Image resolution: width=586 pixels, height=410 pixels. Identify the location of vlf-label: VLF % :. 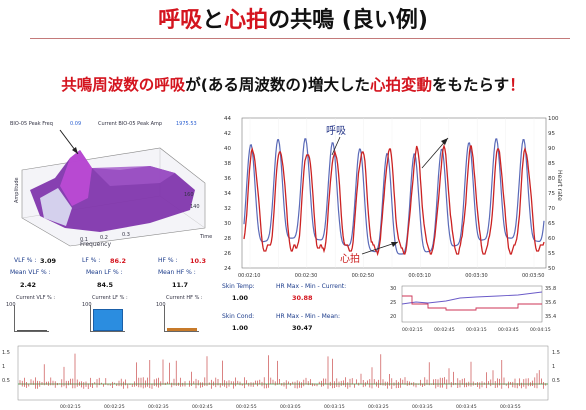
(25, 260).